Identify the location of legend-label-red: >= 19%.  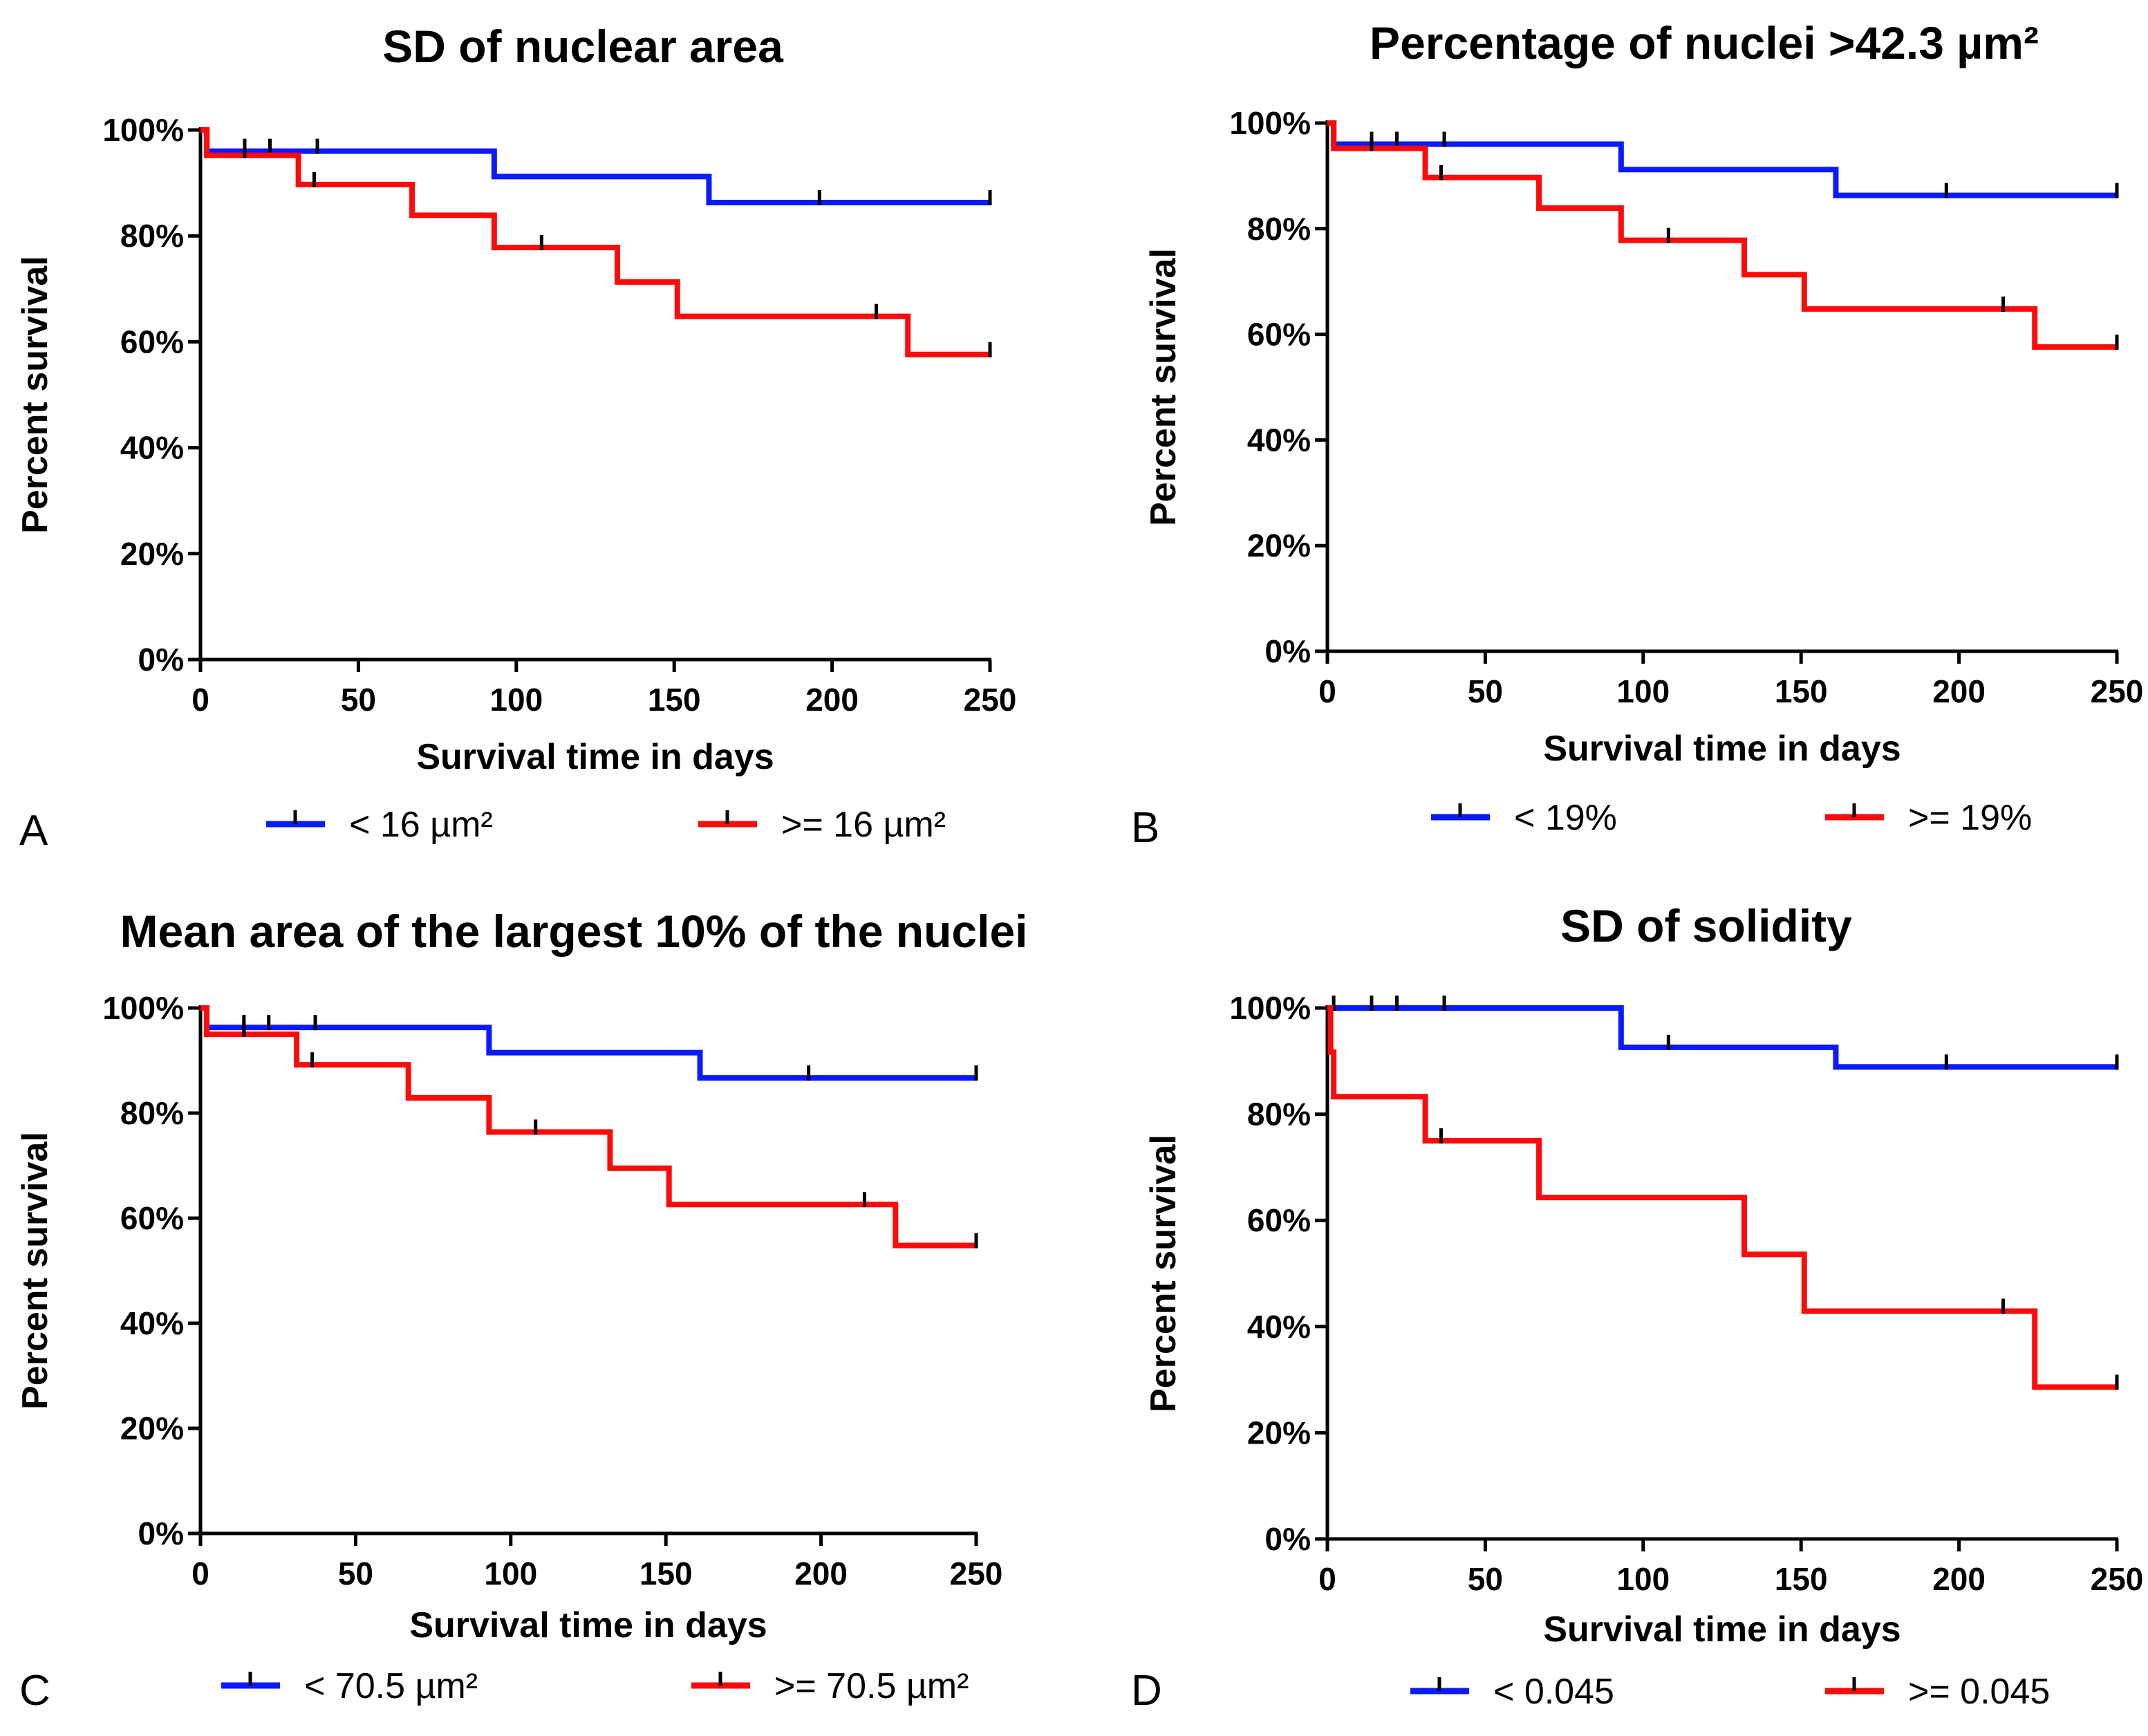
(1970, 818).